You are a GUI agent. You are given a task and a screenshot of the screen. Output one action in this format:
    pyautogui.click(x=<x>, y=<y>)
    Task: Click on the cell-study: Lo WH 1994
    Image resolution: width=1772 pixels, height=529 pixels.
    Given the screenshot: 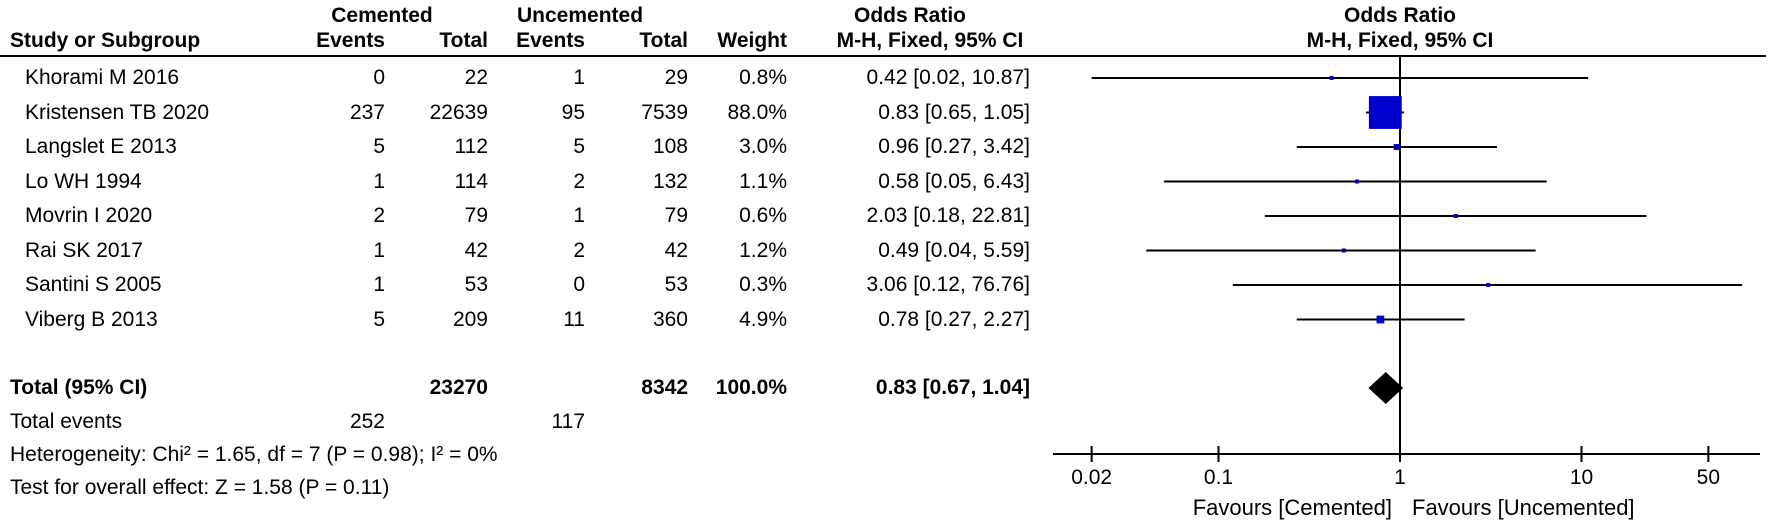 What is the action you would take?
    pyautogui.click(x=83, y=181)
    